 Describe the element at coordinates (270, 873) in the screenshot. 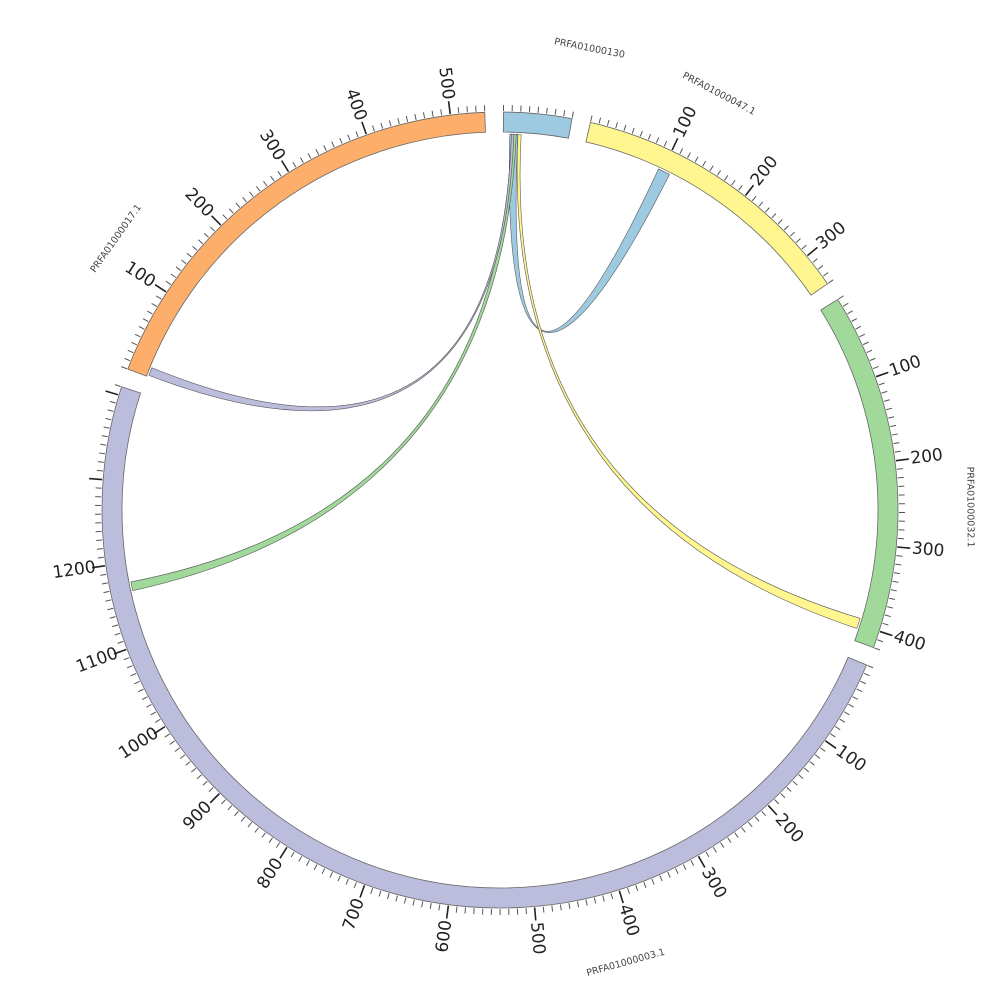

I see `tick-label: 800` at that location.